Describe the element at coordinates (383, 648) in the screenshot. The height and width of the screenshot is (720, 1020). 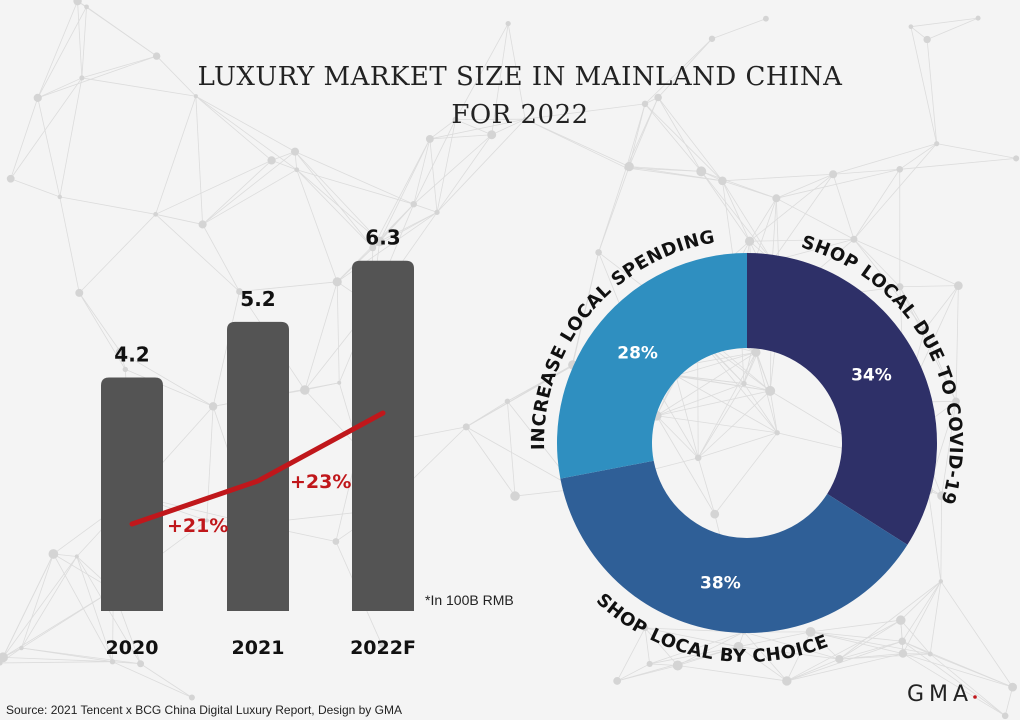
I see `x-tick-label: 2022F` at that location.